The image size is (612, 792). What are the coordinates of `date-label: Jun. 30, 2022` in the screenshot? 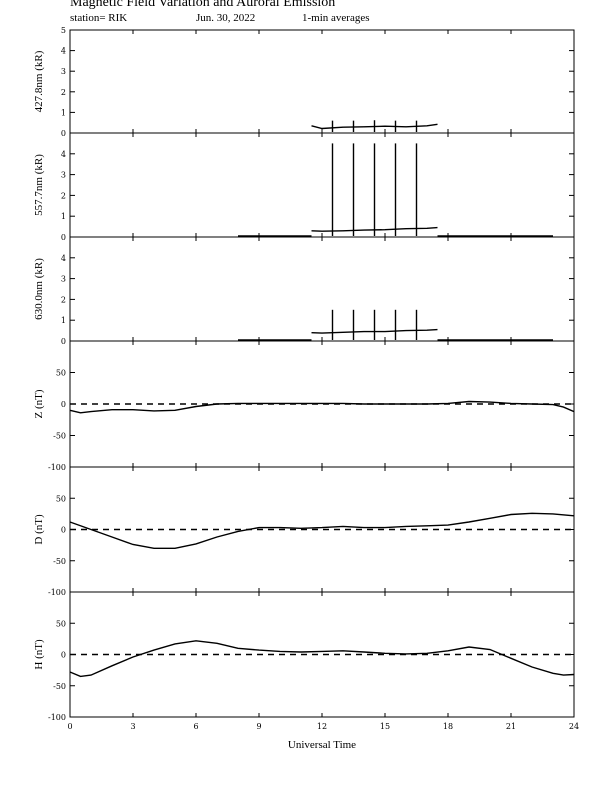 It's located at (226, 18).